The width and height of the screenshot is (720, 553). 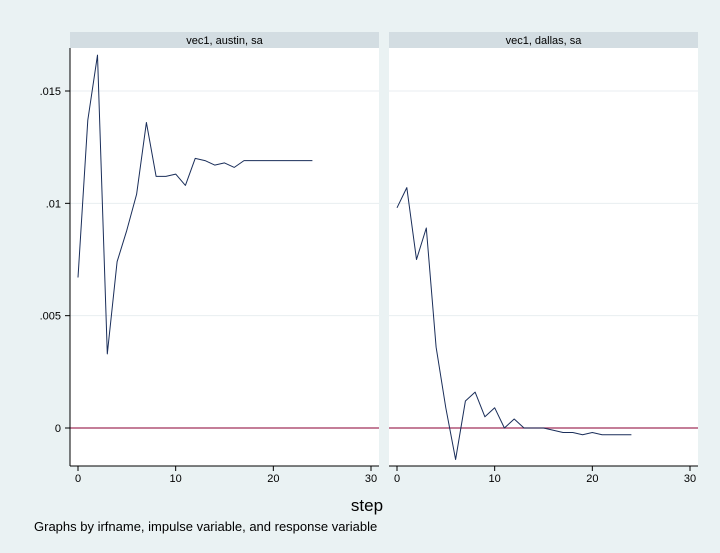 What do you see at coordinates (50, 92) in the screenshot?
I see `y-tick-label: .015` at bounding box center [50, 92].